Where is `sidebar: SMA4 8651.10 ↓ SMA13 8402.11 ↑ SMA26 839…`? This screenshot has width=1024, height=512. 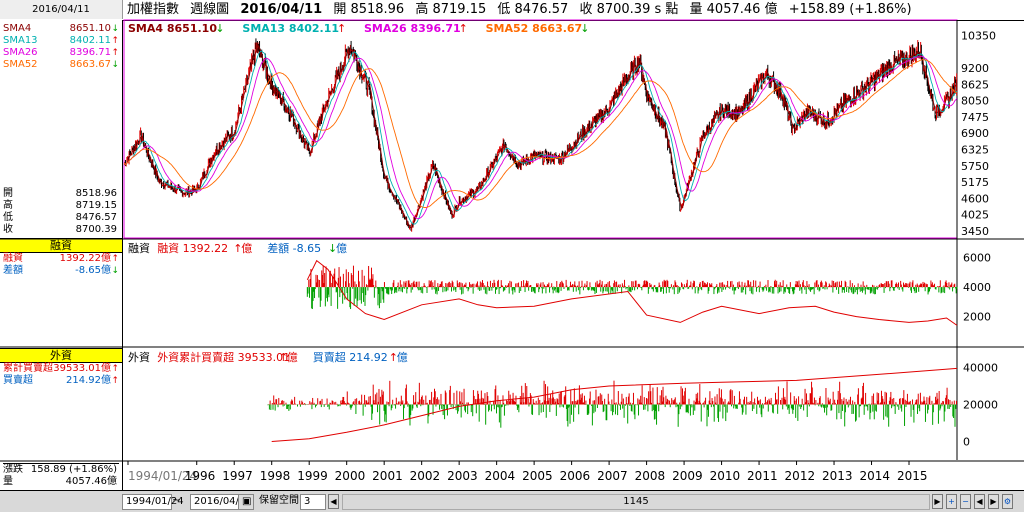
sidebar: SMA4 8651.10 ↓ SMA13 8402.11 ↑ SMA26 839… is located at coordinates (61, 255).